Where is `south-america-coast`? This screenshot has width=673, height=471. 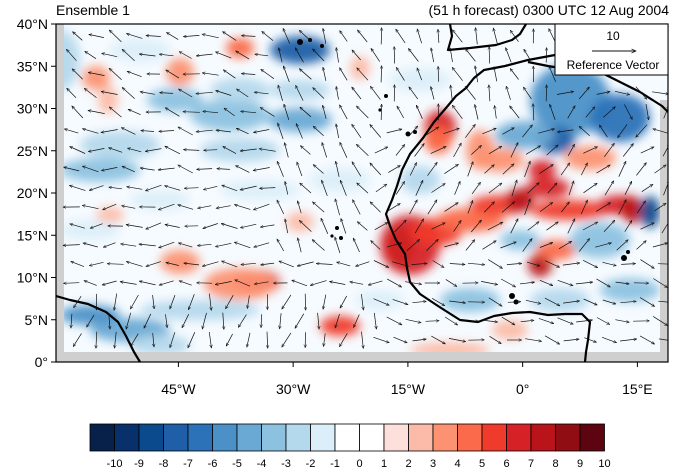
south-america-coast is located at coordinates (98, 328).